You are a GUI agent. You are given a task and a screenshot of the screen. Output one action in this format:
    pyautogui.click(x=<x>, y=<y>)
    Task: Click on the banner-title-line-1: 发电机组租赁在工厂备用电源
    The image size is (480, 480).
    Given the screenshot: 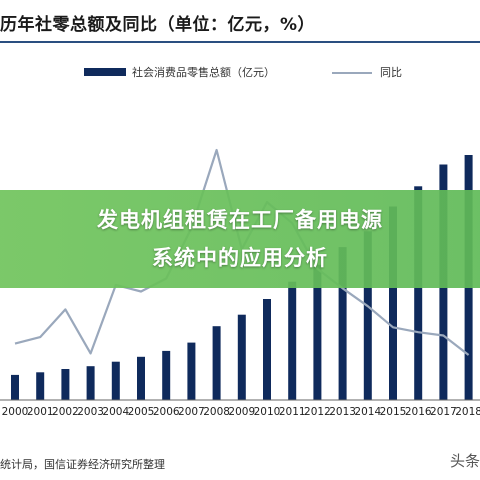 What is the action you would take?
    pyautogui.click(x=240, y=220)
    